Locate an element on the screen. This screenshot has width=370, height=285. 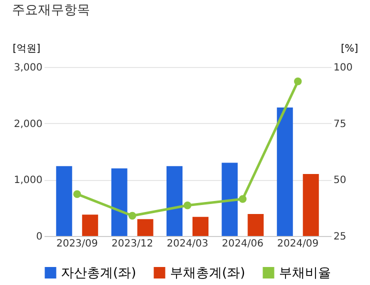
y-tick-label: 2,000 is located at coordinates (28, 124).